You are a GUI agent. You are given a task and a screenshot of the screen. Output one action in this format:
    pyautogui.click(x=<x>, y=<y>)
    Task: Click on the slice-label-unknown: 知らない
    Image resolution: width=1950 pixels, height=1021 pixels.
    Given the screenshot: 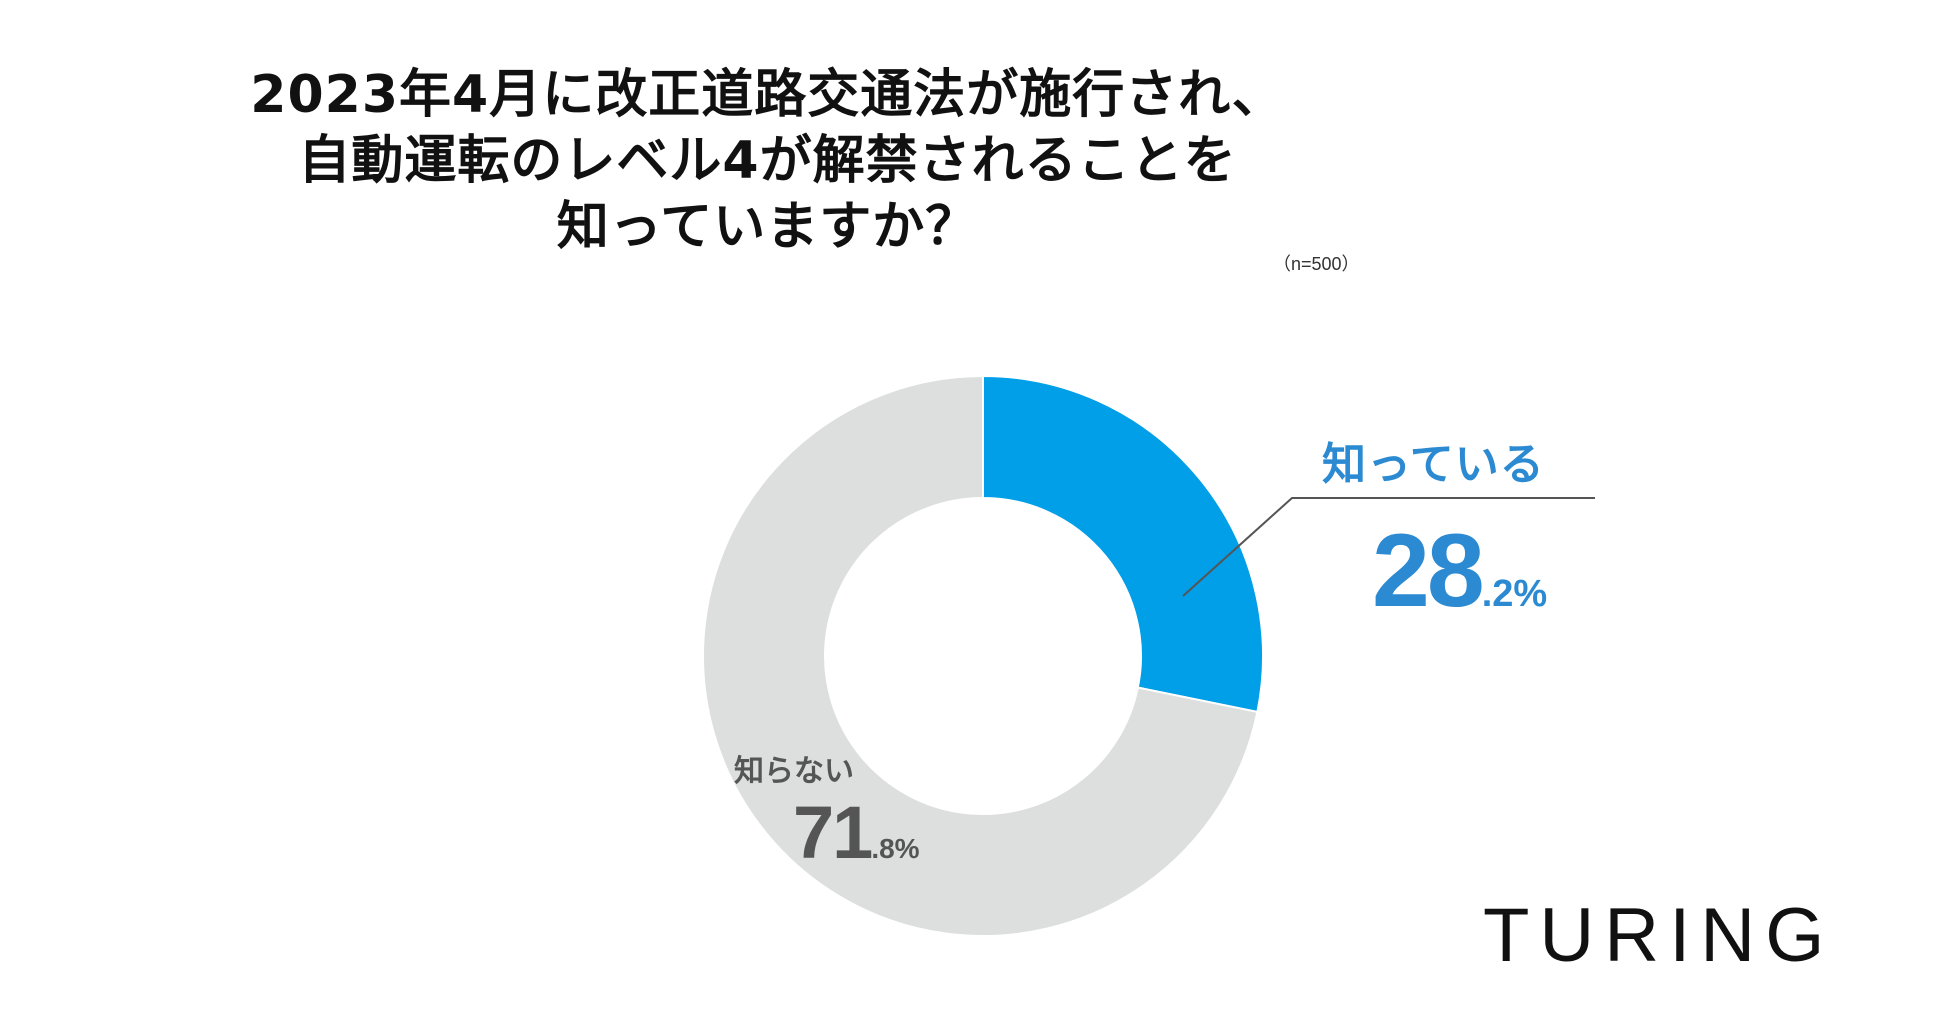 What is the action you would take?
    pyautogui.click(x=794, y=771)
    